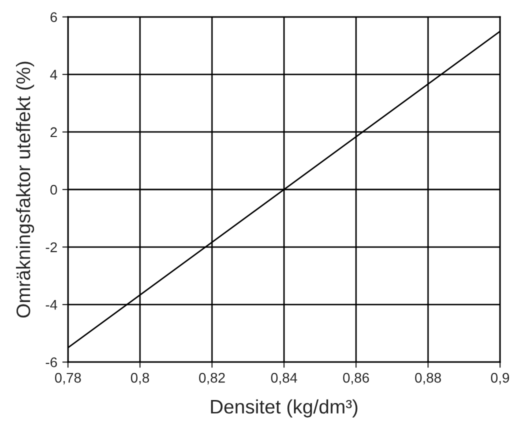 This screenshot has height=423, width=515. Describe the element at coordinates (53, 132) in the screenshot. I see `y-tick-label: 2` at that location.